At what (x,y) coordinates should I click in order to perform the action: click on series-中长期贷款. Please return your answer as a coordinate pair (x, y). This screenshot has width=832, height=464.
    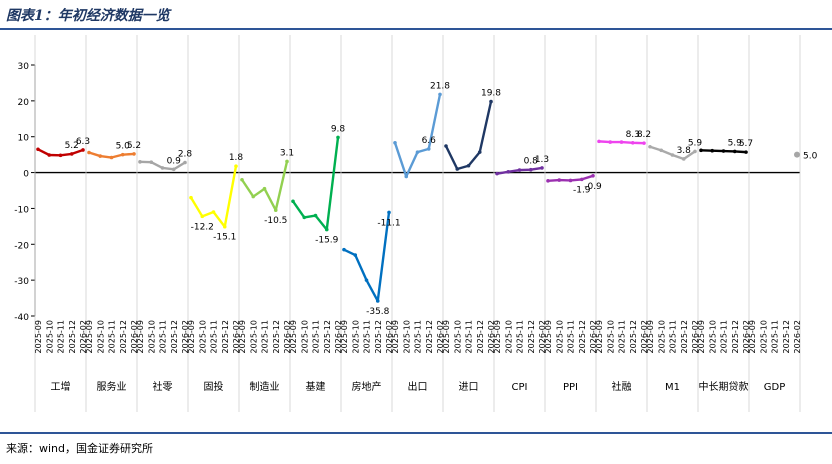
    Looking at the image, I should click on (723, 151).